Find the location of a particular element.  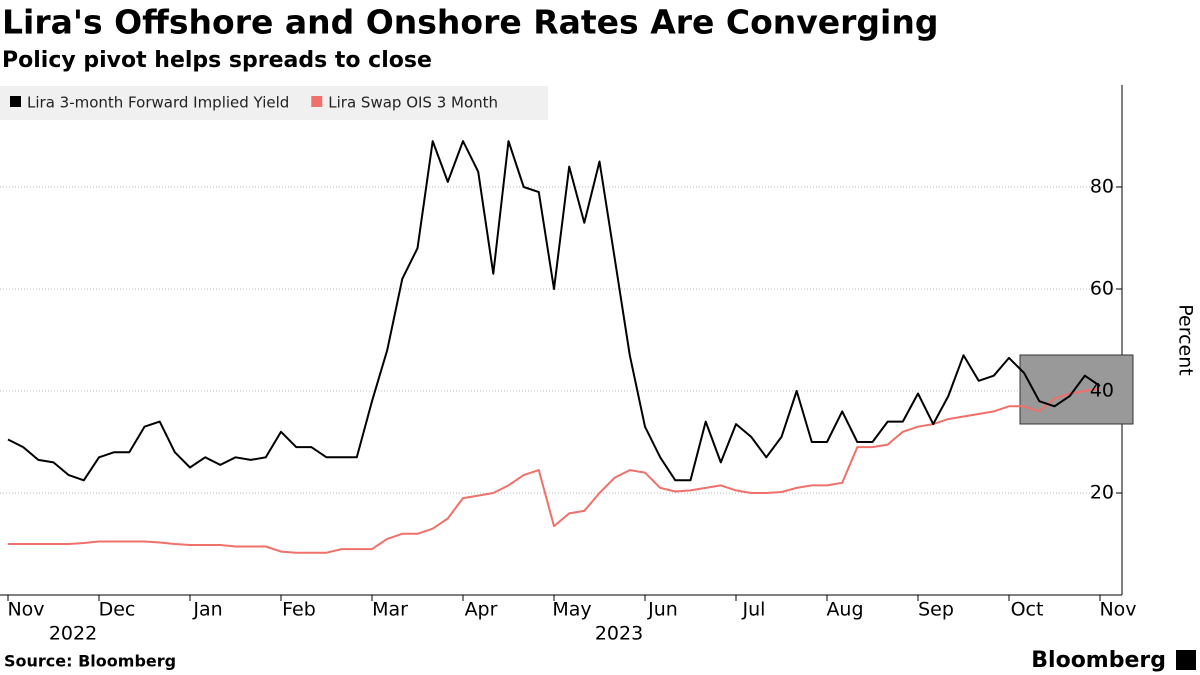

brand: Bloomberg is located at coordinates (1098, 660).